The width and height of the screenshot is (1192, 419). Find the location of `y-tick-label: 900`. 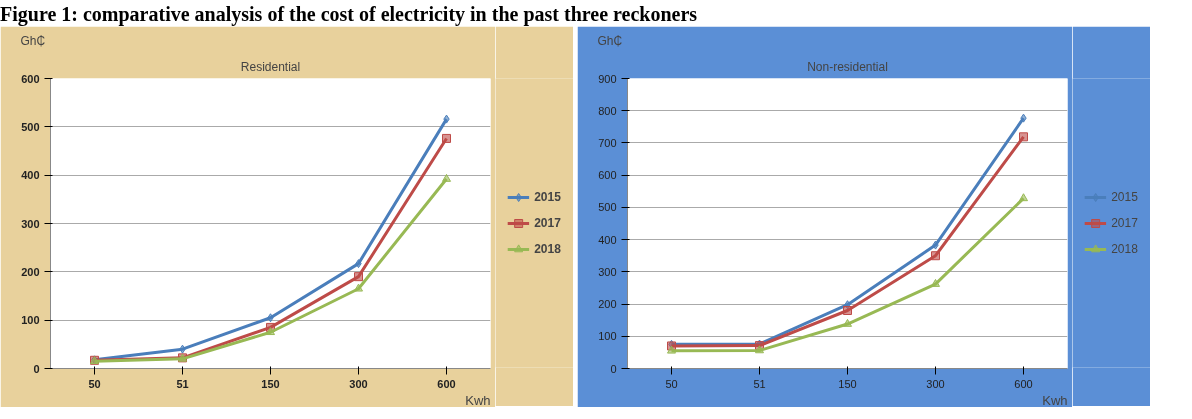

y-tick-label: 900 is located at coordinates (607, 78).